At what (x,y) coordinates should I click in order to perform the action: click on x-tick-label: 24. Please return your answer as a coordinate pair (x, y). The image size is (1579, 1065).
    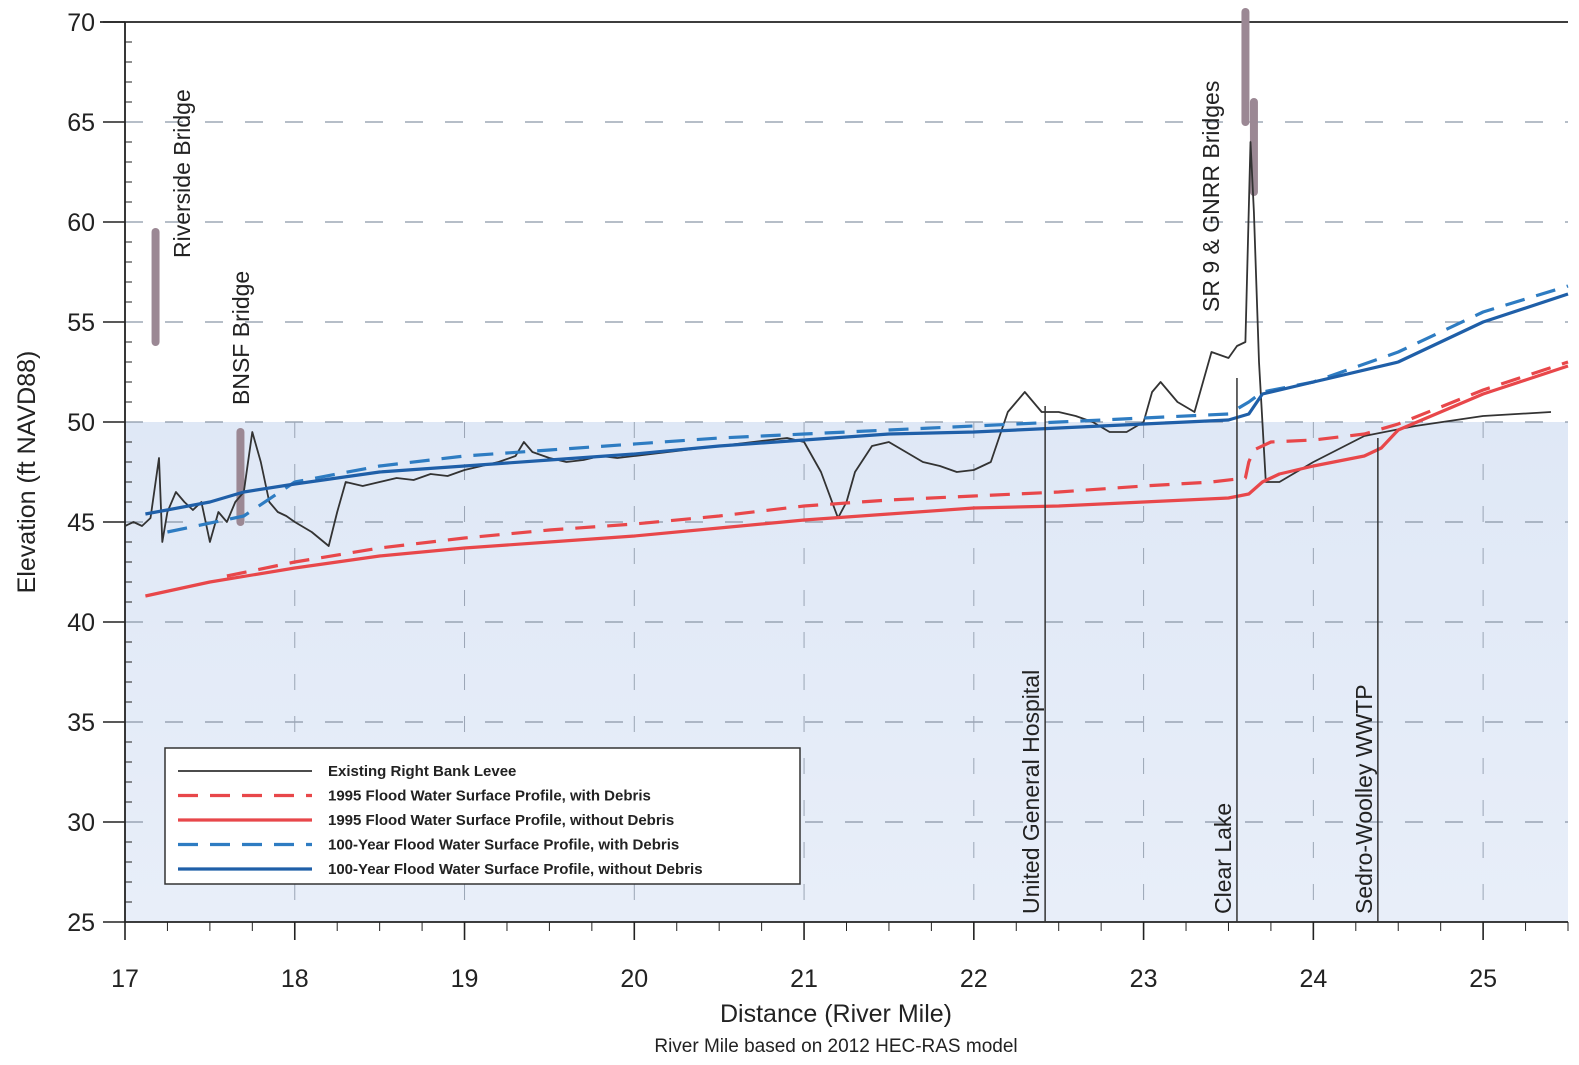
    Looking at the image, I should click on (1313, 979).